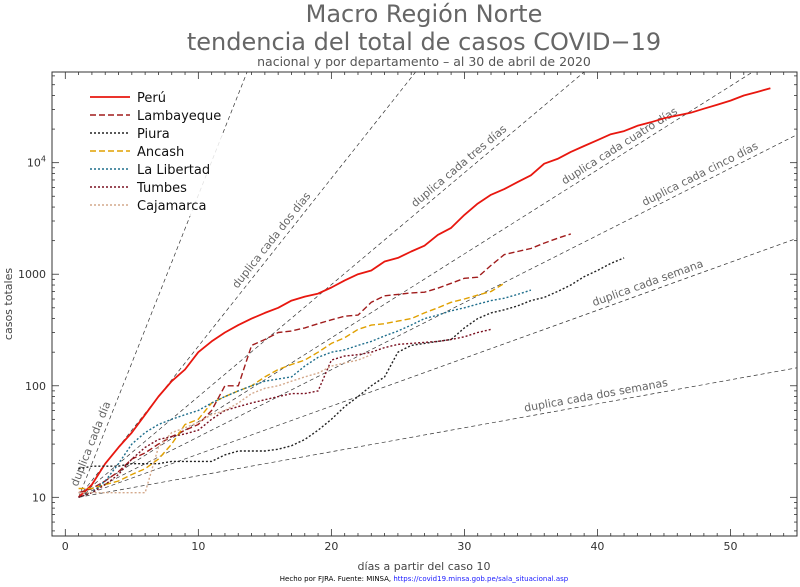 The width and height of the screenshot is (800, 587). I want to click on x-tick-label: 50, so click(730, 546).